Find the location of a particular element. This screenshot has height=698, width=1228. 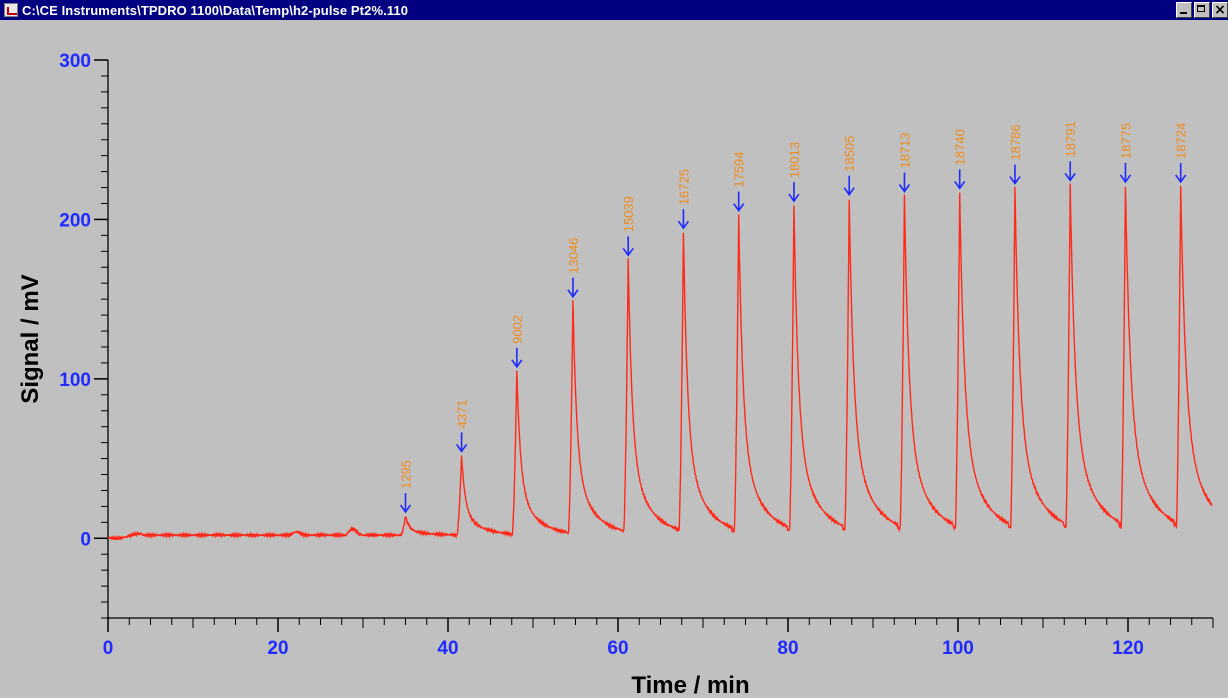

peak-marker: 18724 is located at coordinates (1181, 153).